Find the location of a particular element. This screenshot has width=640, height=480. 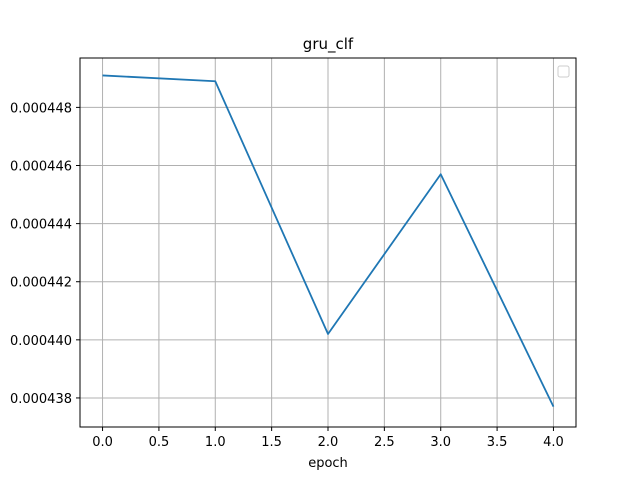

x-tick-label: 1.5 is located at coordinates (271, 442).